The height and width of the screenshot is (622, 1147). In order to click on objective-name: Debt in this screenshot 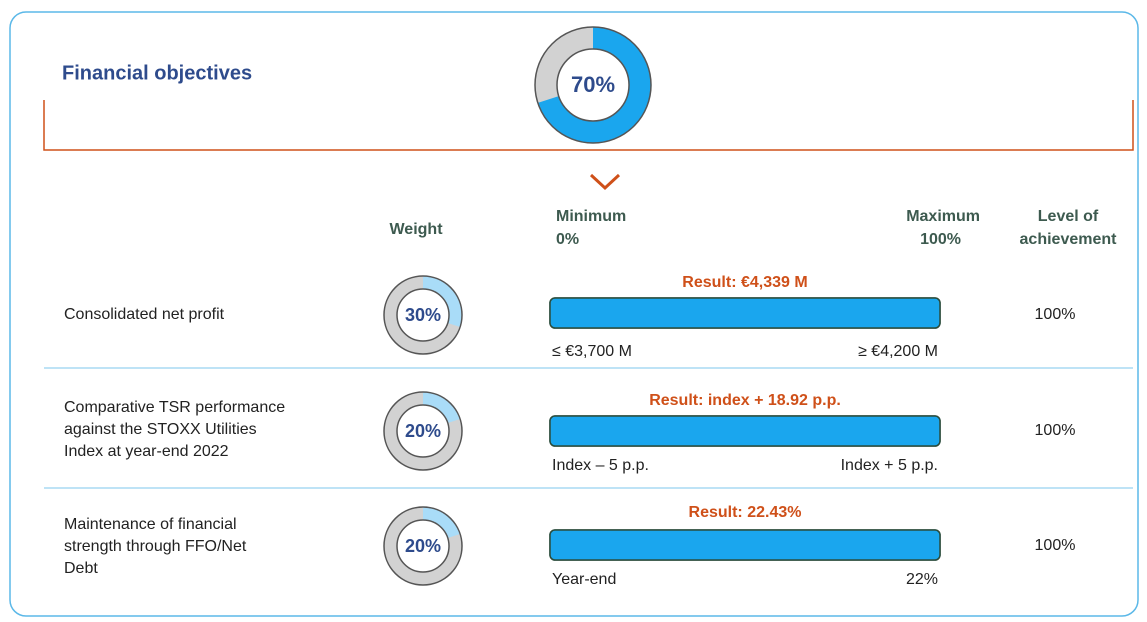, I will do `click(81, 568)`.